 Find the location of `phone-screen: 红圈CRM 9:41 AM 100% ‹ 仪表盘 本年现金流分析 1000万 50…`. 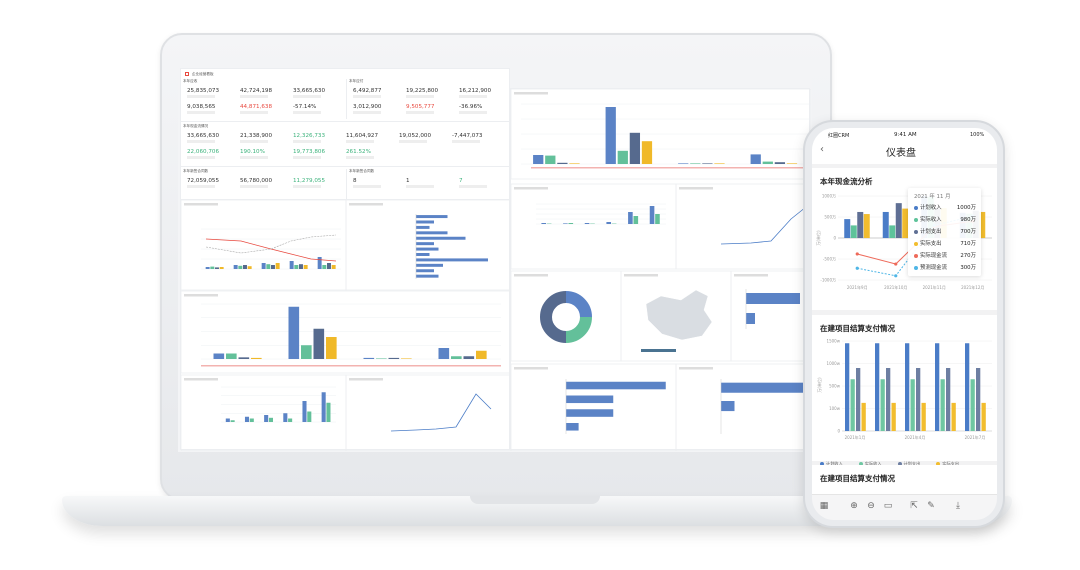

phone-screen: 红圈CRM 9:41 AM 100% ‹ 仪表盘 本年现金流分析 1000万 50… is located at coordinates (904, 324).